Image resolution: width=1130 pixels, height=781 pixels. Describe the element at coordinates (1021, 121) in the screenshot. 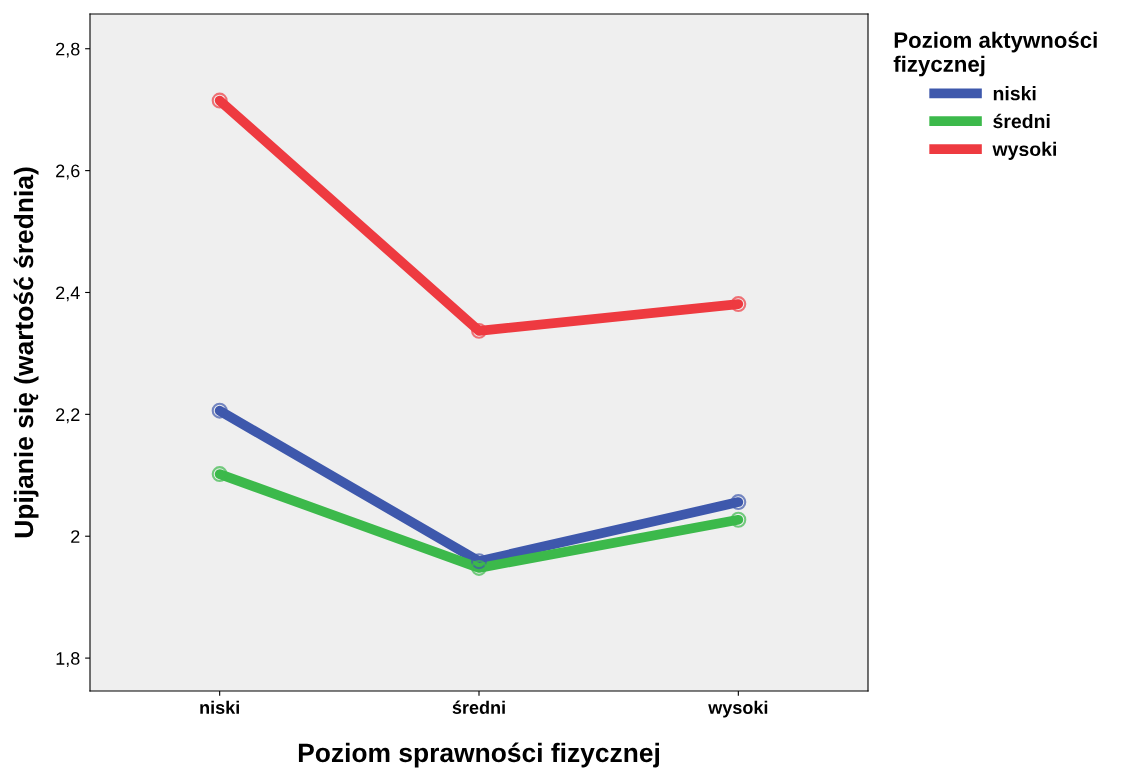

I see `legend-label: średni` at that location.